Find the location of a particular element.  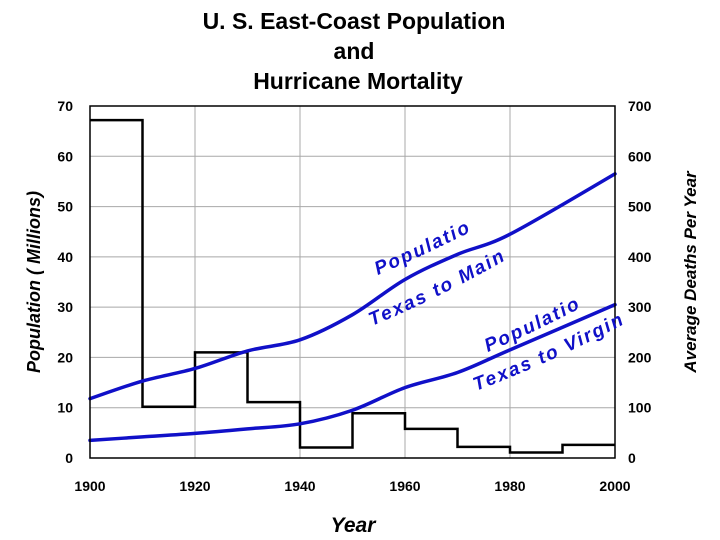

y-right-tick-label: 200 is located at coordinates (640, 357).